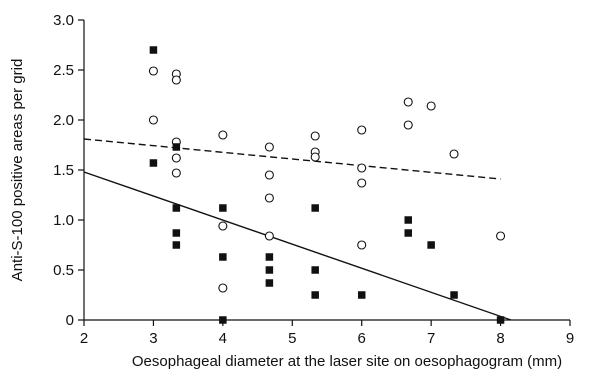 The width and height of the screenshot is (596, 375). Describe the element at coordinates (63, 70) in the screenshot. I see `y-tick-label: 2.5` at that location.